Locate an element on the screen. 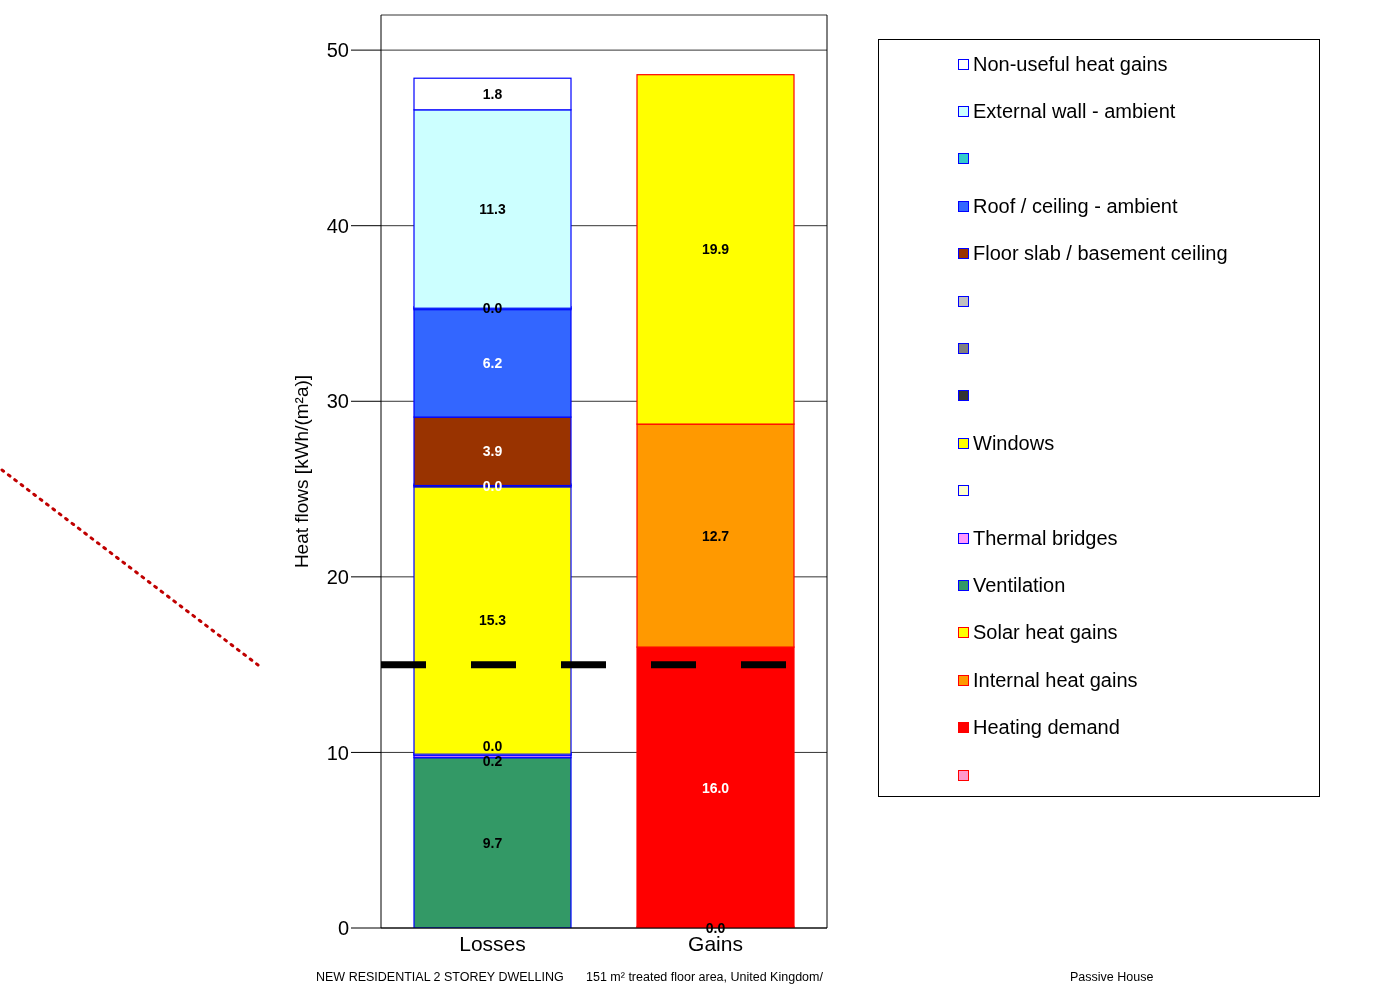 The height and width of the screenshot is (989, 1398). text: Passive House is located at coordinates (1112, 977).